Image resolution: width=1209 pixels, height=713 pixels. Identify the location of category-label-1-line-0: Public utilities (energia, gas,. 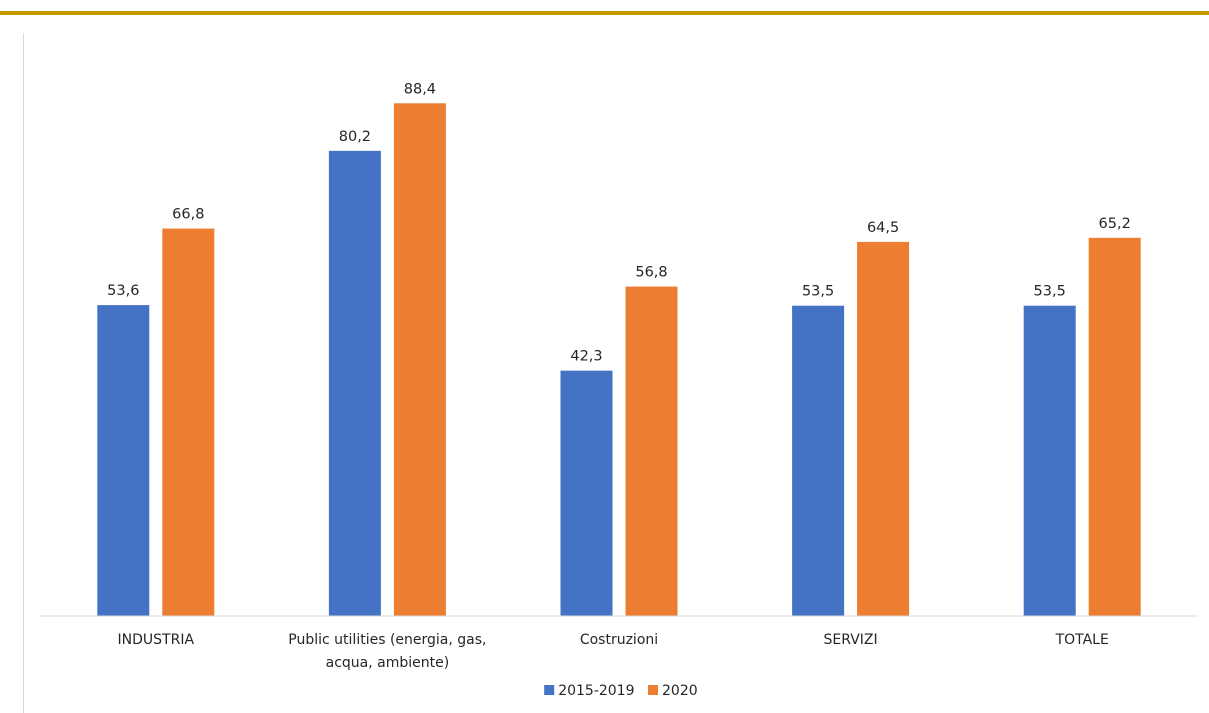
(387, 640).